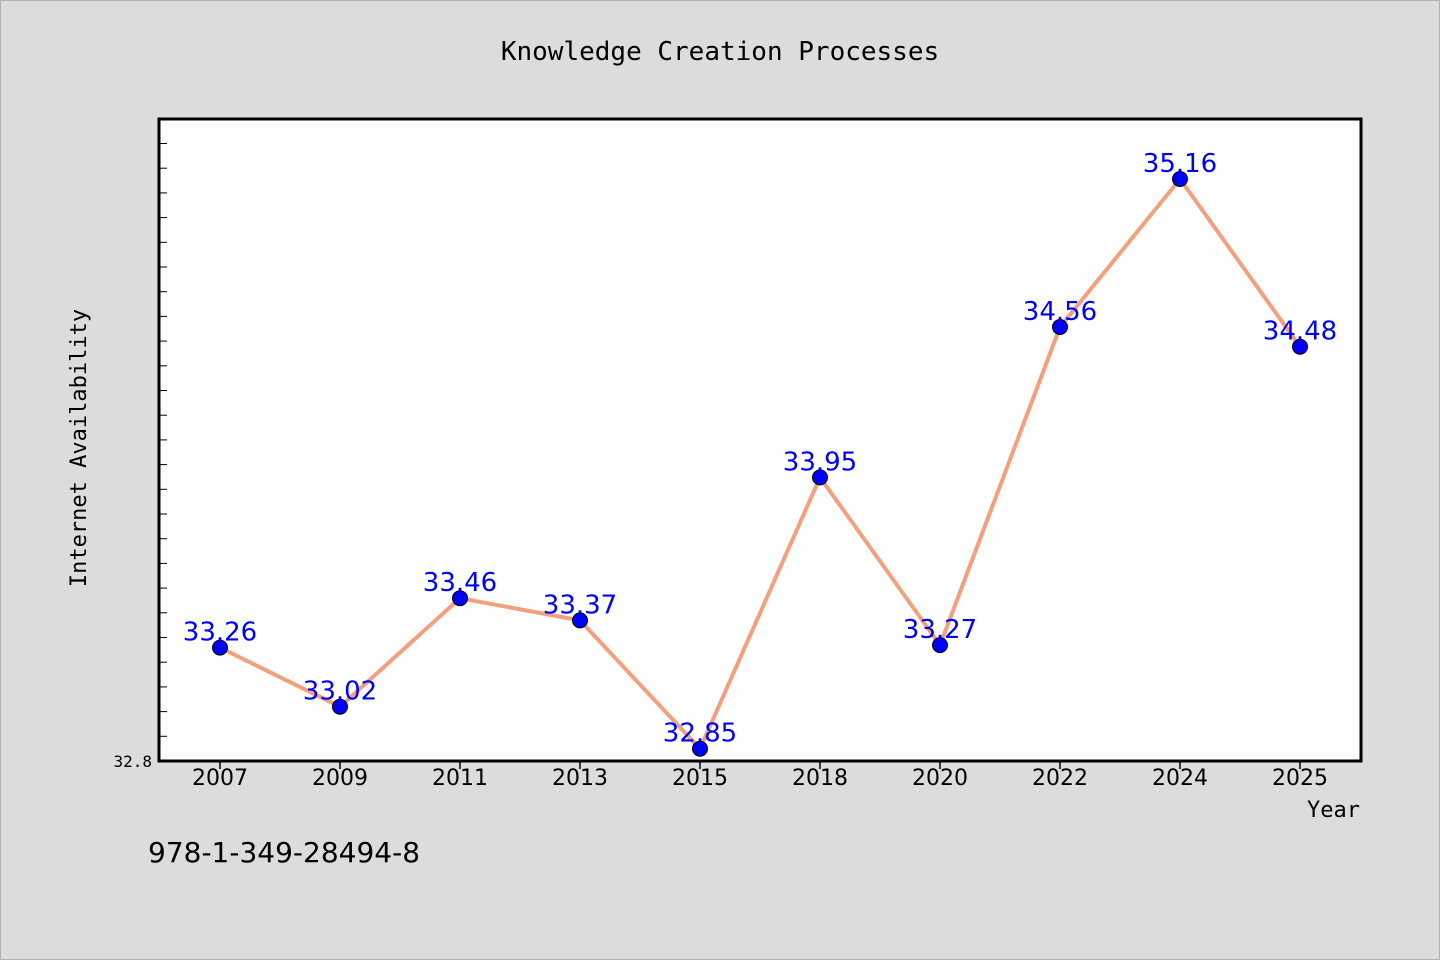 This screenshot has height=960, width=1440. What do you see at coordinates (820, 778) in the screenshot?
I see `x-tick-label: 2018` at bounding box center [820, 778].